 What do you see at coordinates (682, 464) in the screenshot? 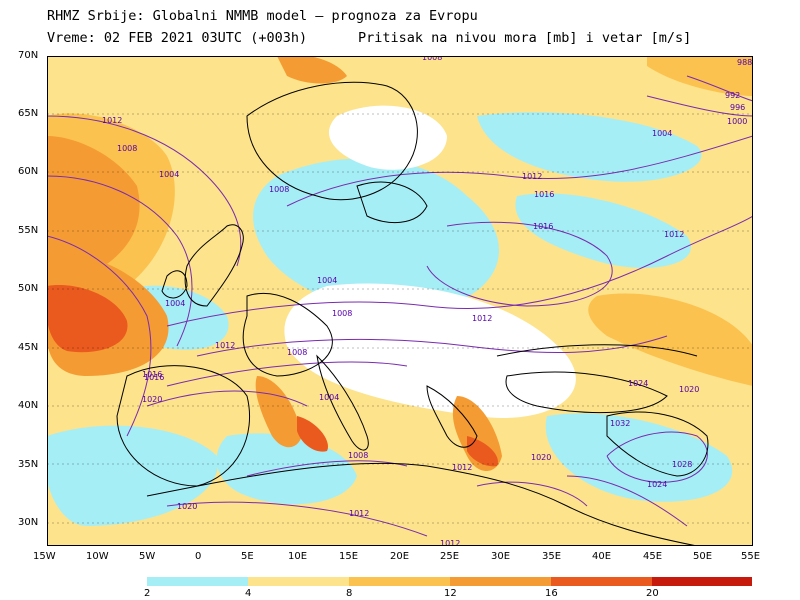
I see `isobar-label: 1028` at bounding box center [682, 464].